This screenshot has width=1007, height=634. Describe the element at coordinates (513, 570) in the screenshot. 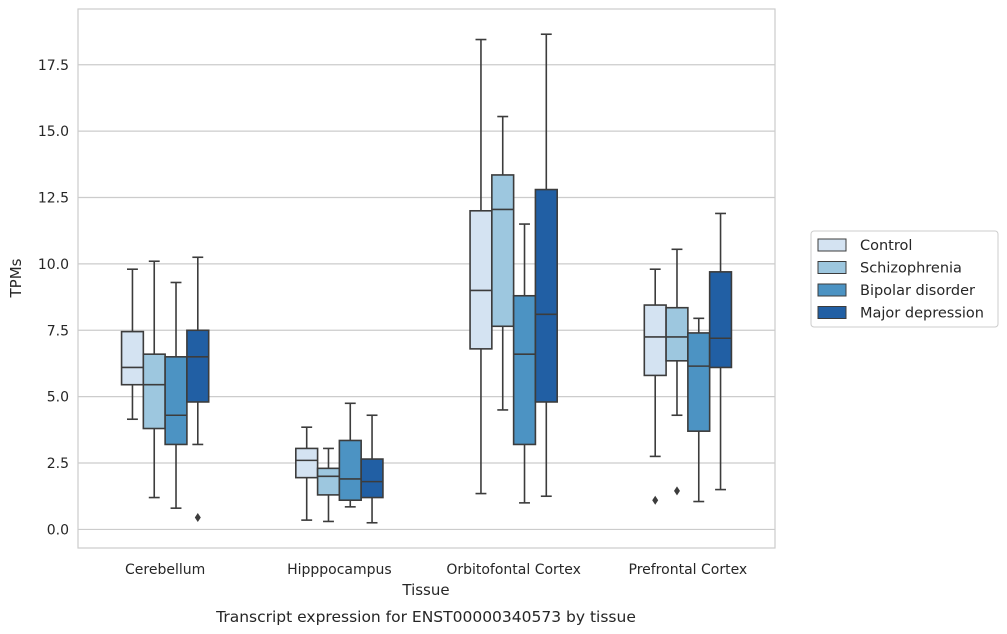

I see `x-tick-label: Orbitofontal Cortex` at that location.